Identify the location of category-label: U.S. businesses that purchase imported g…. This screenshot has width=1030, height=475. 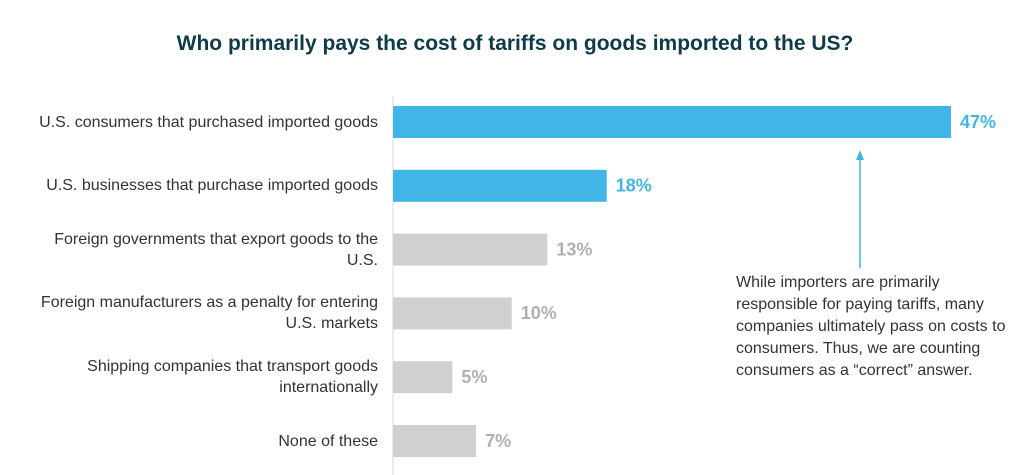
(212, 186).